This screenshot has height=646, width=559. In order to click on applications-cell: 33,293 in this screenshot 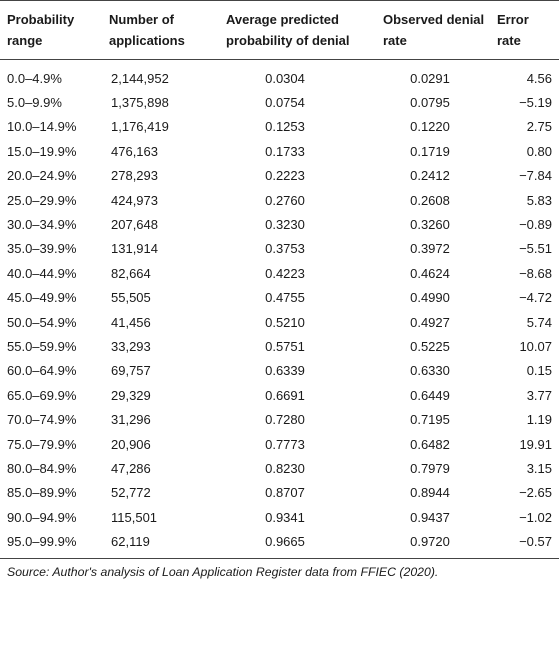, I will do `click(131, 346)`.